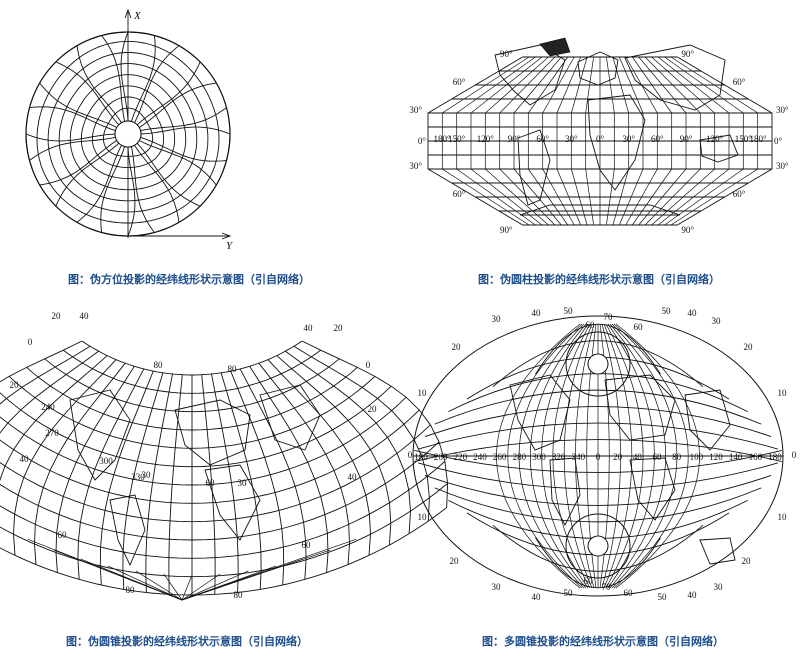 This screenshot has width=801, height=657. Describe the element at coordinates (457, 347) in the screenshot. I see `label-left: 20` at that location.